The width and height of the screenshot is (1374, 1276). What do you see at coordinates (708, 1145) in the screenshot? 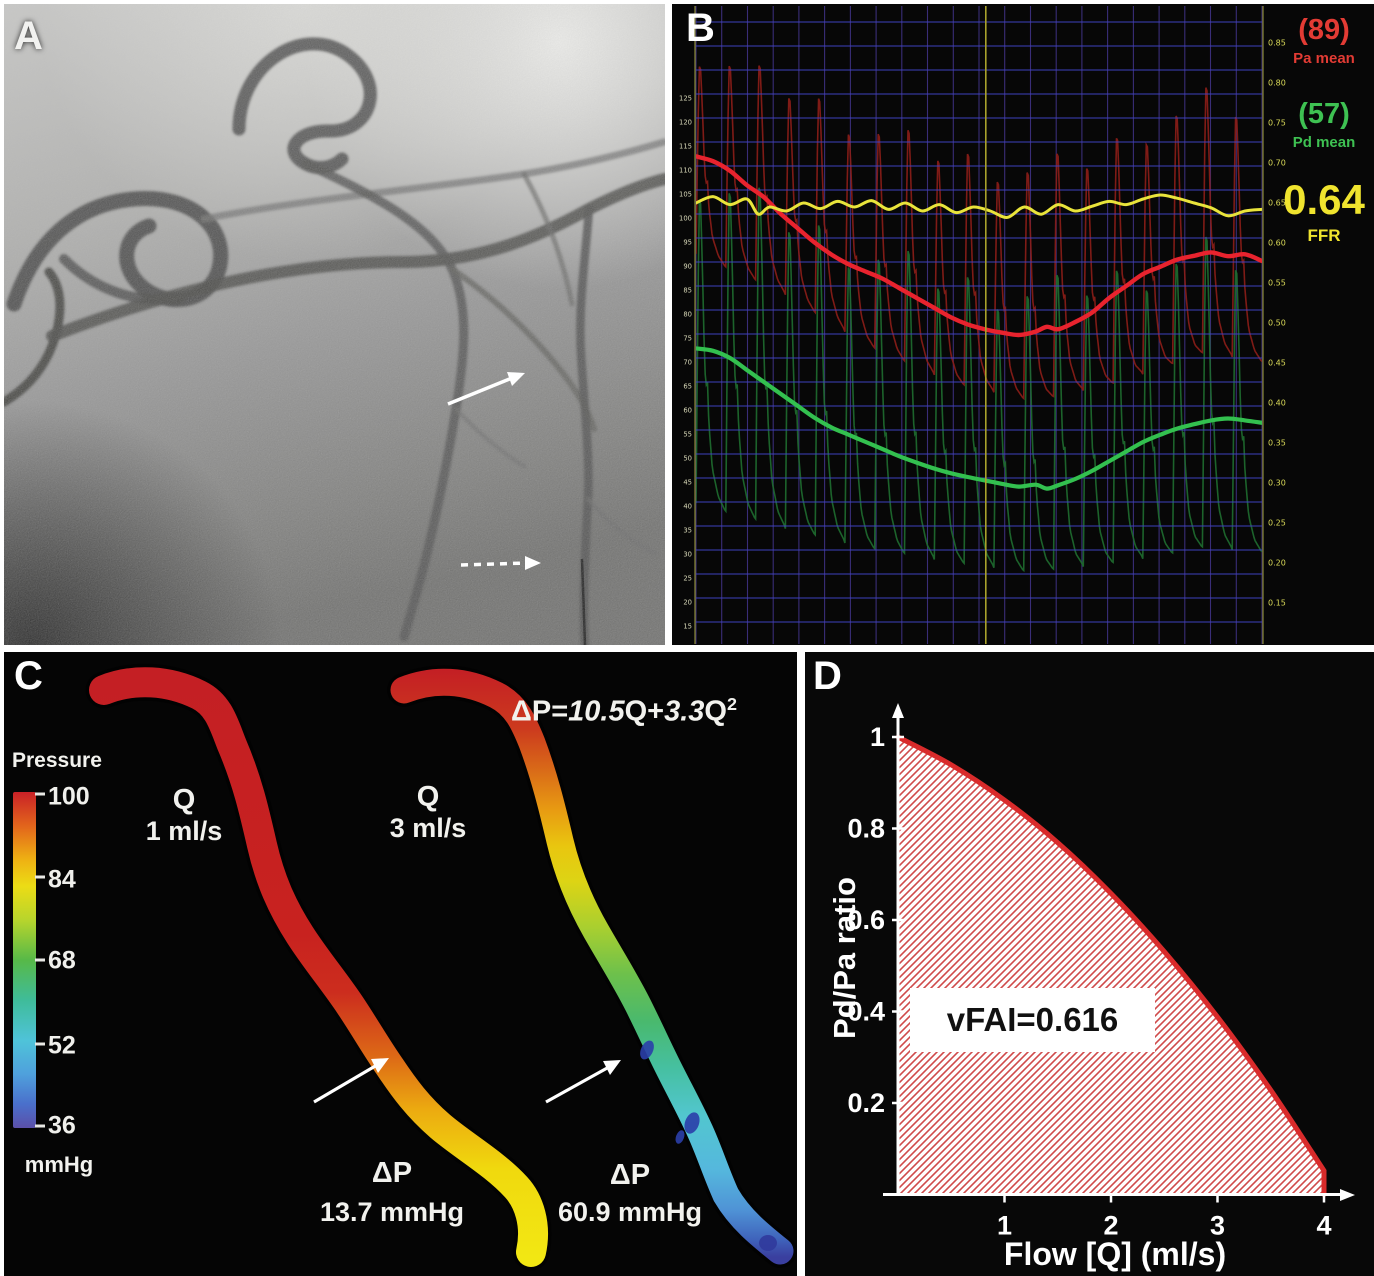
I see `low-pressure-spots` at bounding box center [708, 1145].